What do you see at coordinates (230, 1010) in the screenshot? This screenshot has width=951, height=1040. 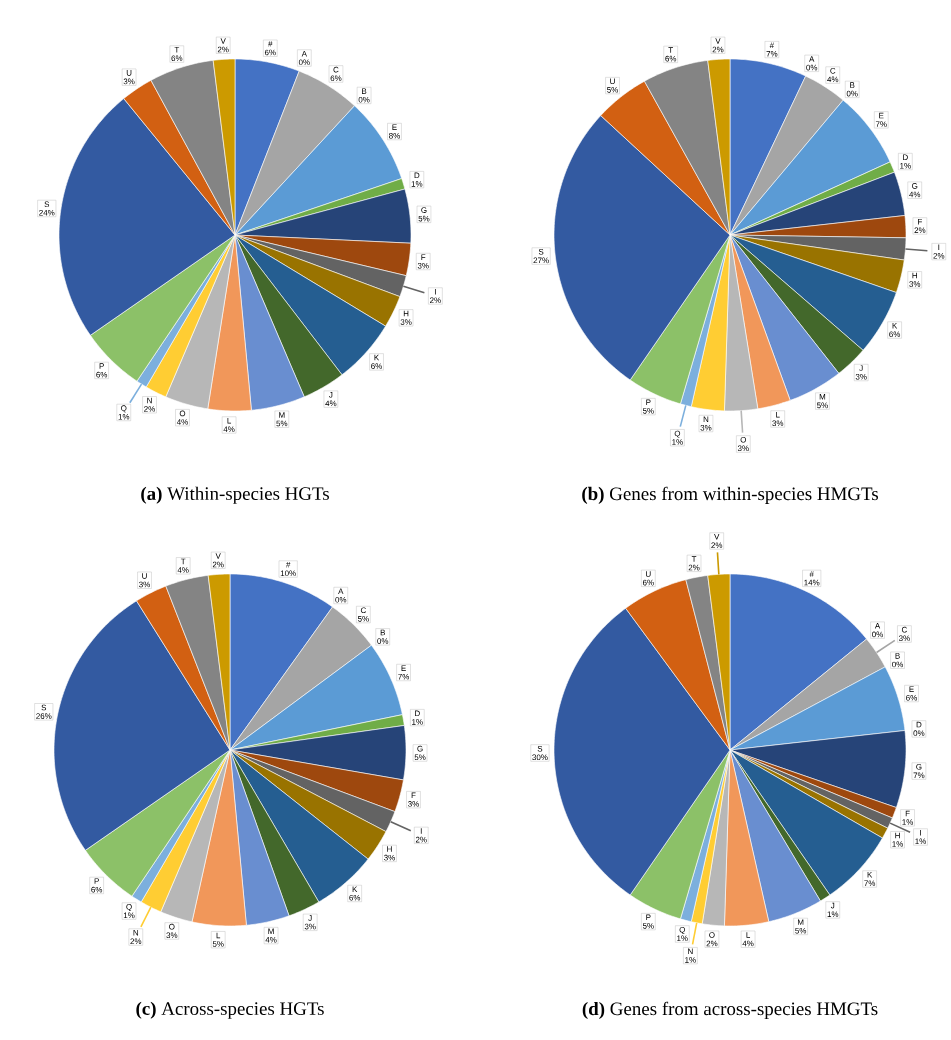 I see `text: (c) Across-species HGTs` at bounding box center [230, 1010].